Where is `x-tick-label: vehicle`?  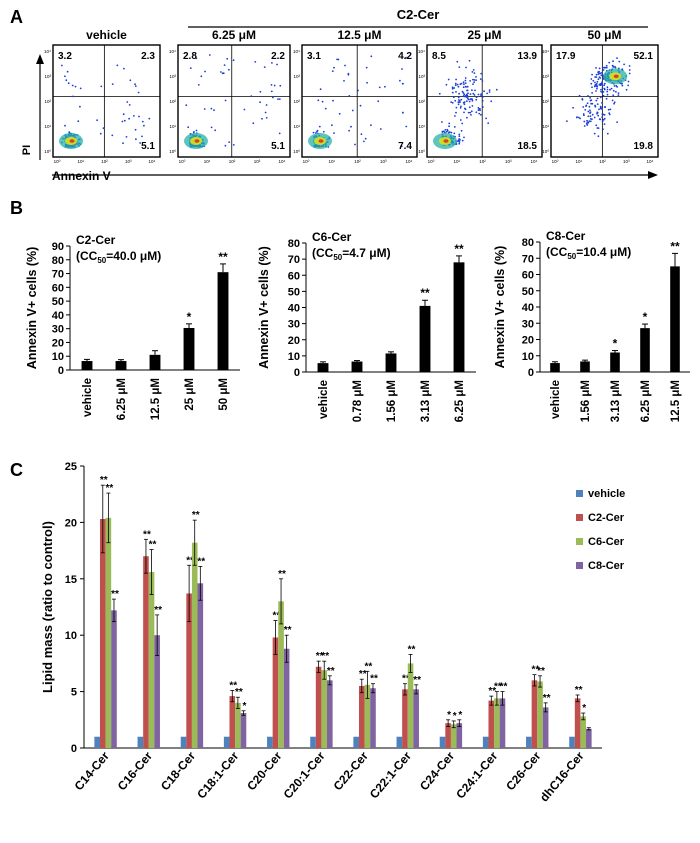 x-tick-label: vehicle is located at coordinates (88, 397).